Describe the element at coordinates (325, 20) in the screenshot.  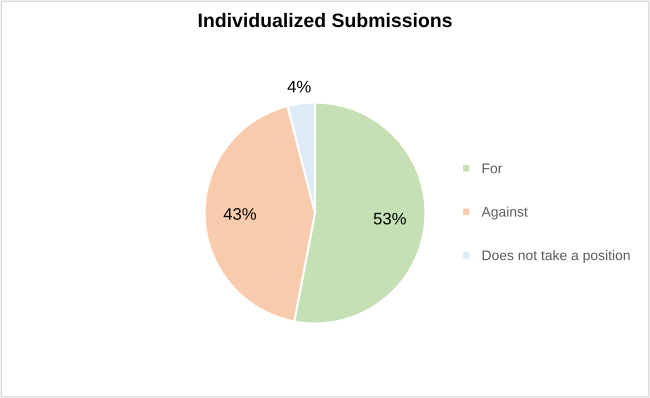
I see `chart-title: Individualized Submissions` at that location.